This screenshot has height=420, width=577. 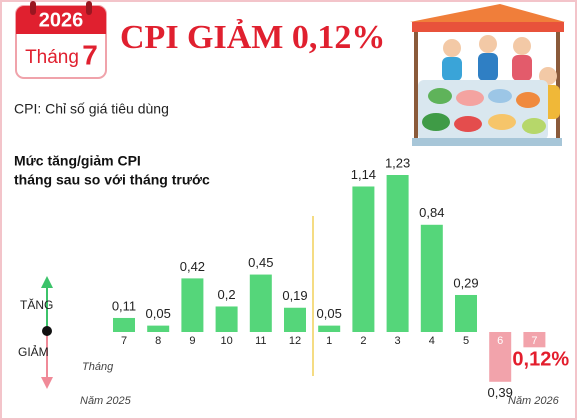 I want to click on value-label: 1,23, so click(x=397, y=162).